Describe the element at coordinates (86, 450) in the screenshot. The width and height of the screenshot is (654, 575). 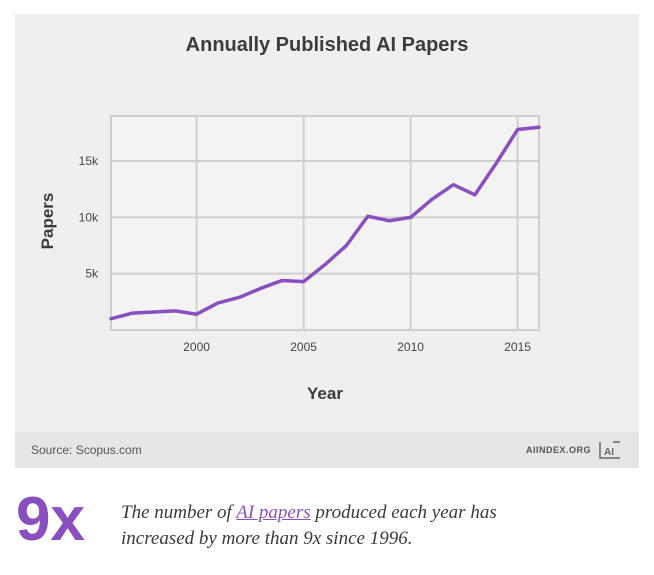
I see `source-label: Source: Scopus.com` at that location.